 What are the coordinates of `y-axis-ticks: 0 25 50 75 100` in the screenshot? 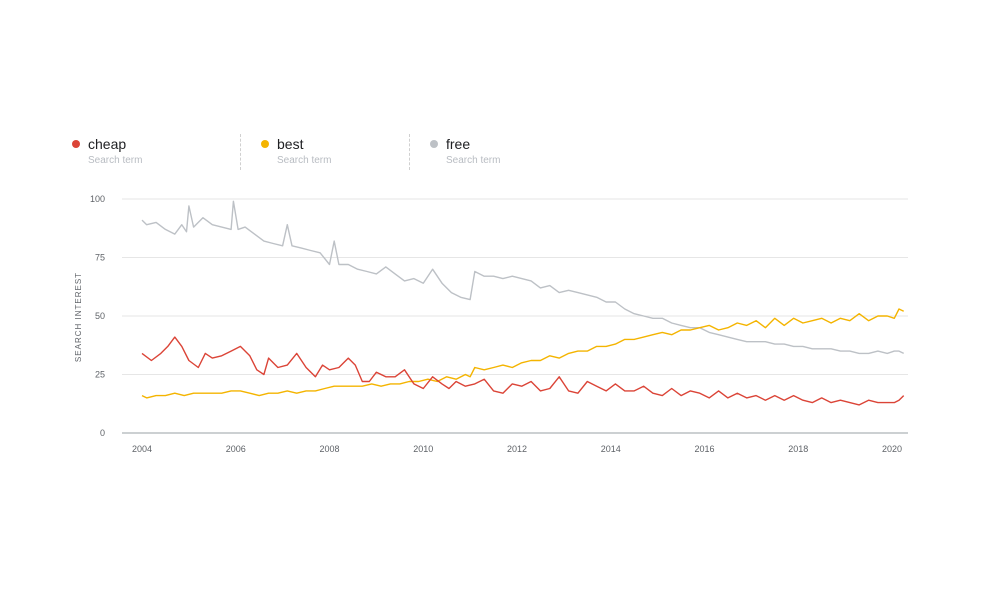 It's located at (97, 316).